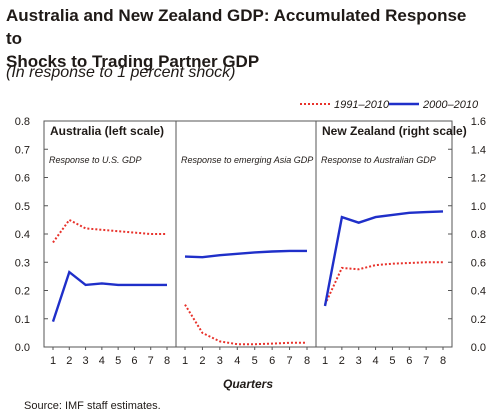 Image resolution: width=493 pixels, height=417 pixels. I want to click on source-note: Source: IMF staff estimates., so click(92, 406).